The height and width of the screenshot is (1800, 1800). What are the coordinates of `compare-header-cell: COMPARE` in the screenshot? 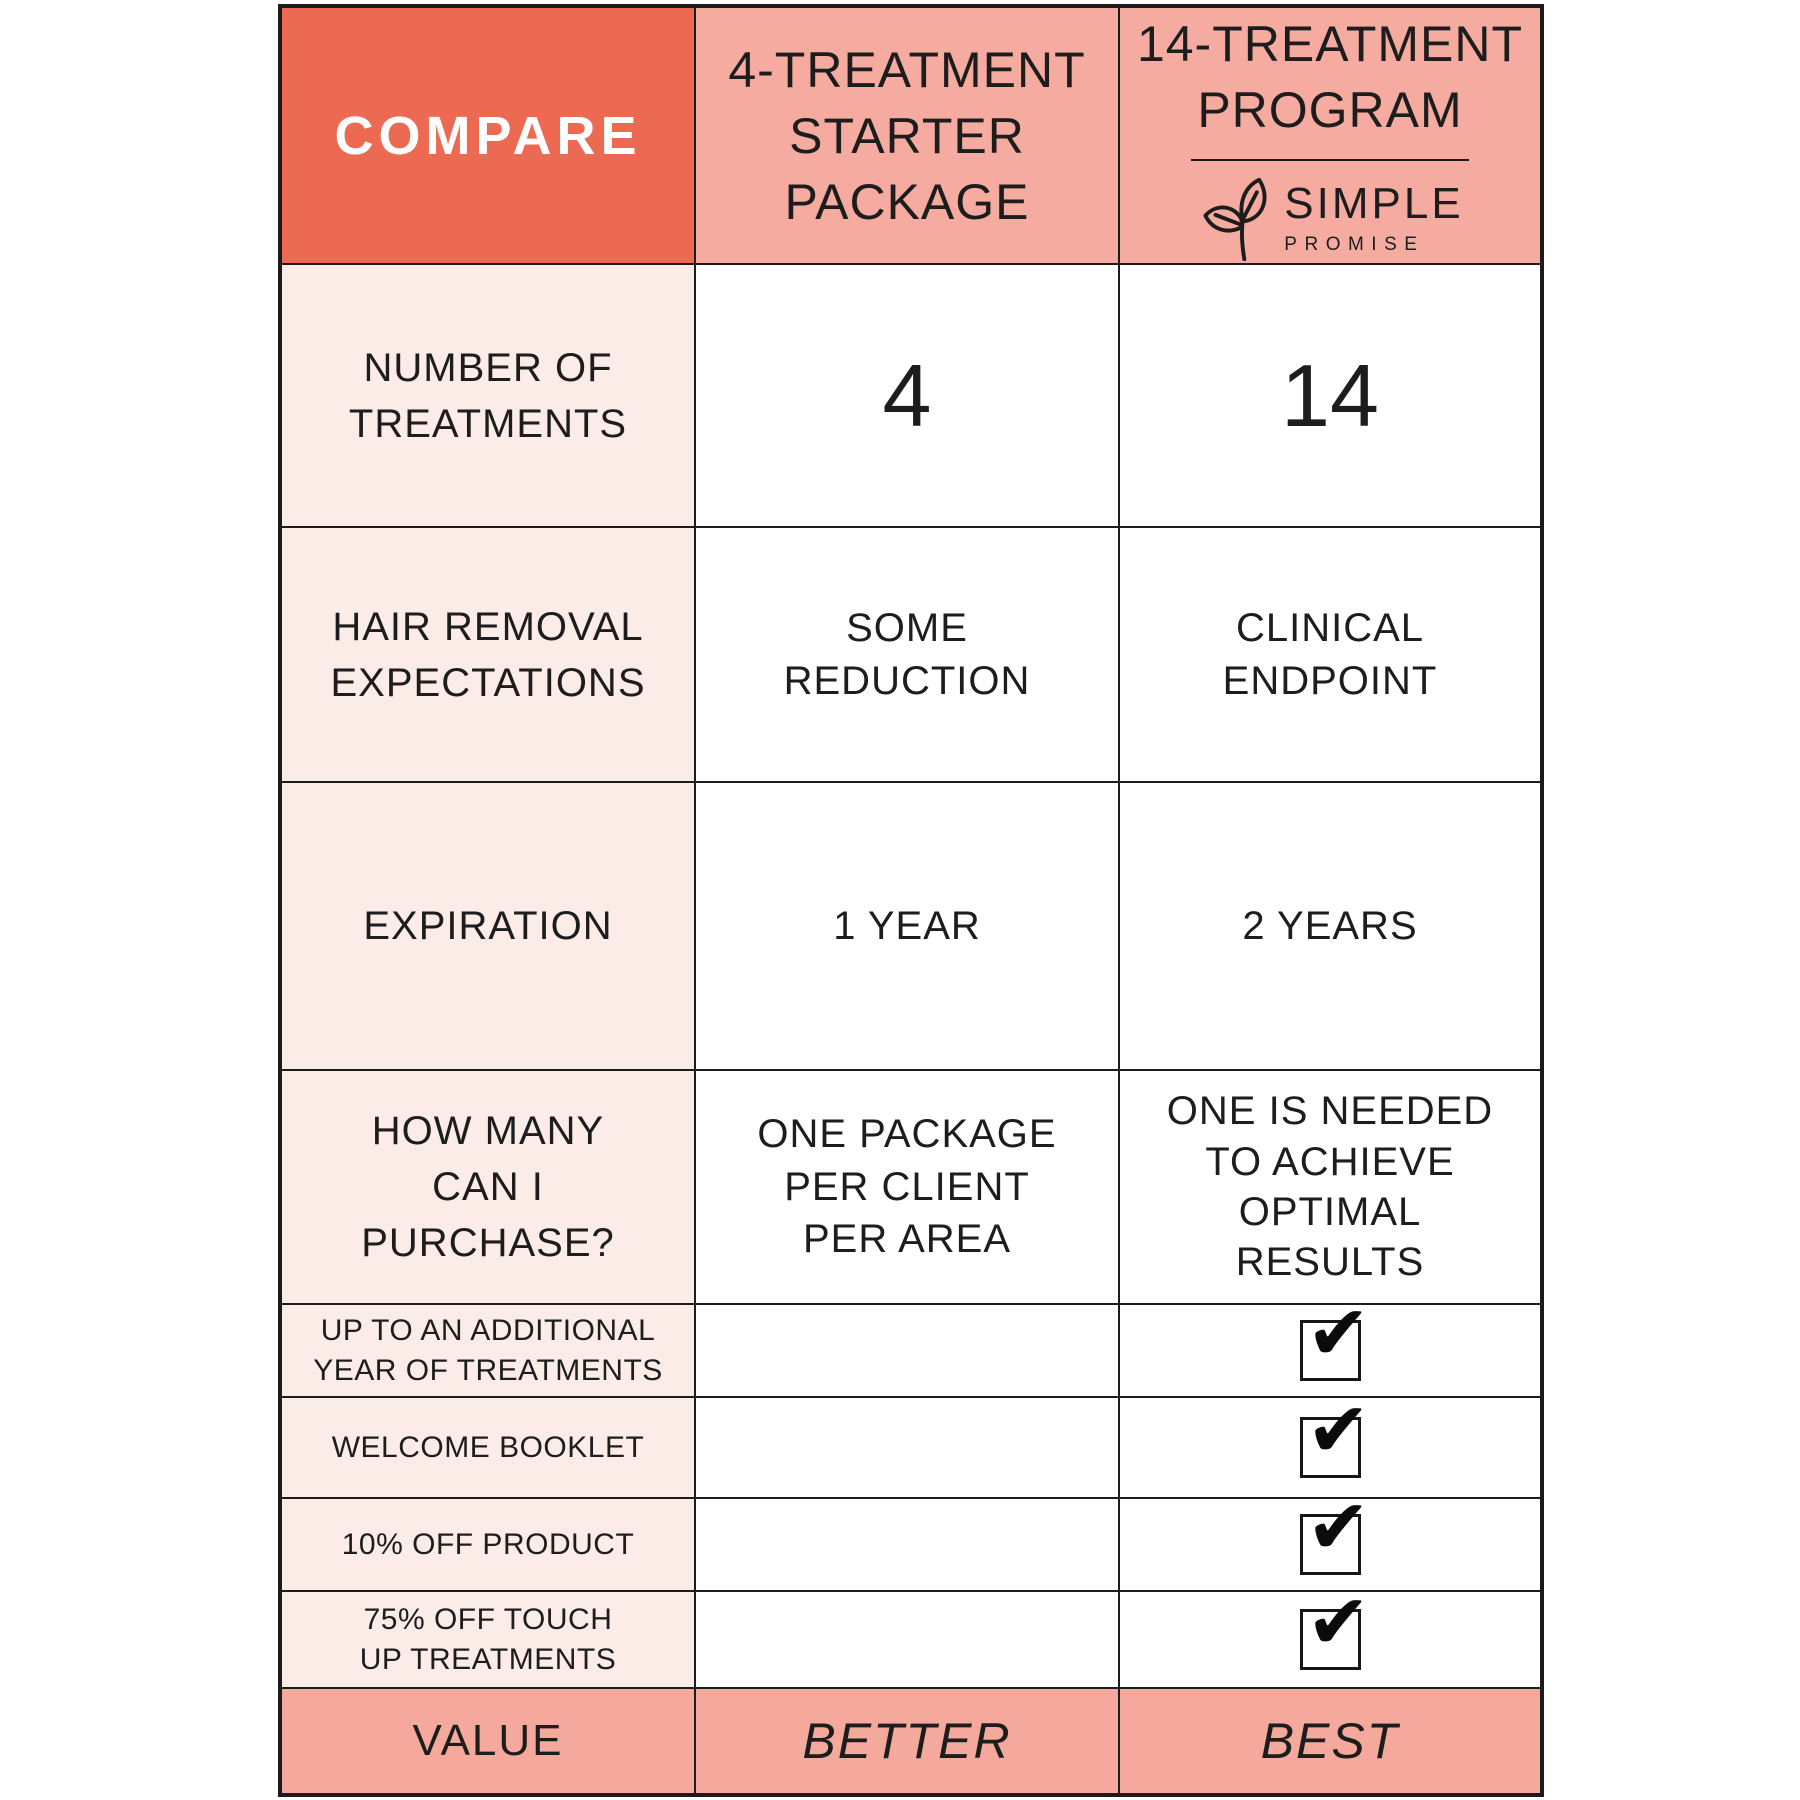 It's located at (489, 136).